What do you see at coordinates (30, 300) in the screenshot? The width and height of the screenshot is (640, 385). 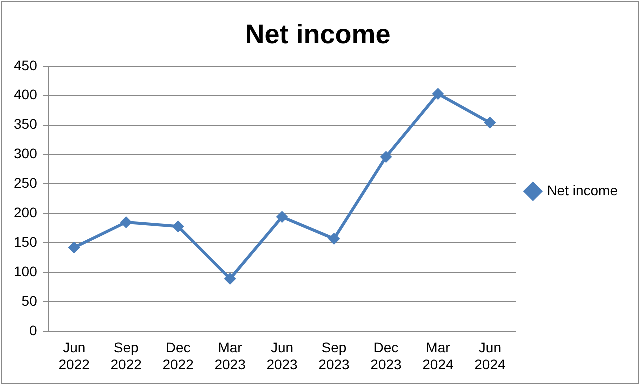 I see `y-tick-label: 50` at bounding box center [30, 300].